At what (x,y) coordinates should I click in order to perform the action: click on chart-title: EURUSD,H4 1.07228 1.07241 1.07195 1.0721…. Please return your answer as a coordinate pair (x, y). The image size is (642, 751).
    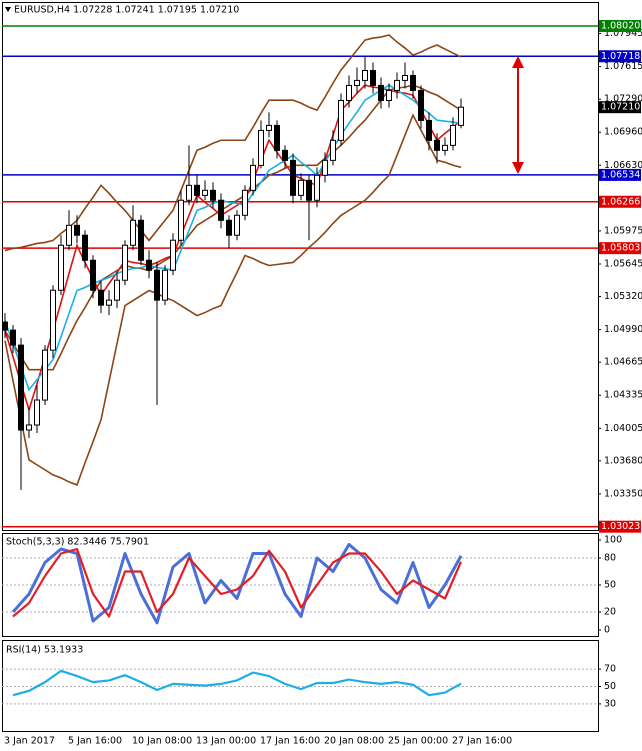
    Looking at the image, I should click on (126, 10).